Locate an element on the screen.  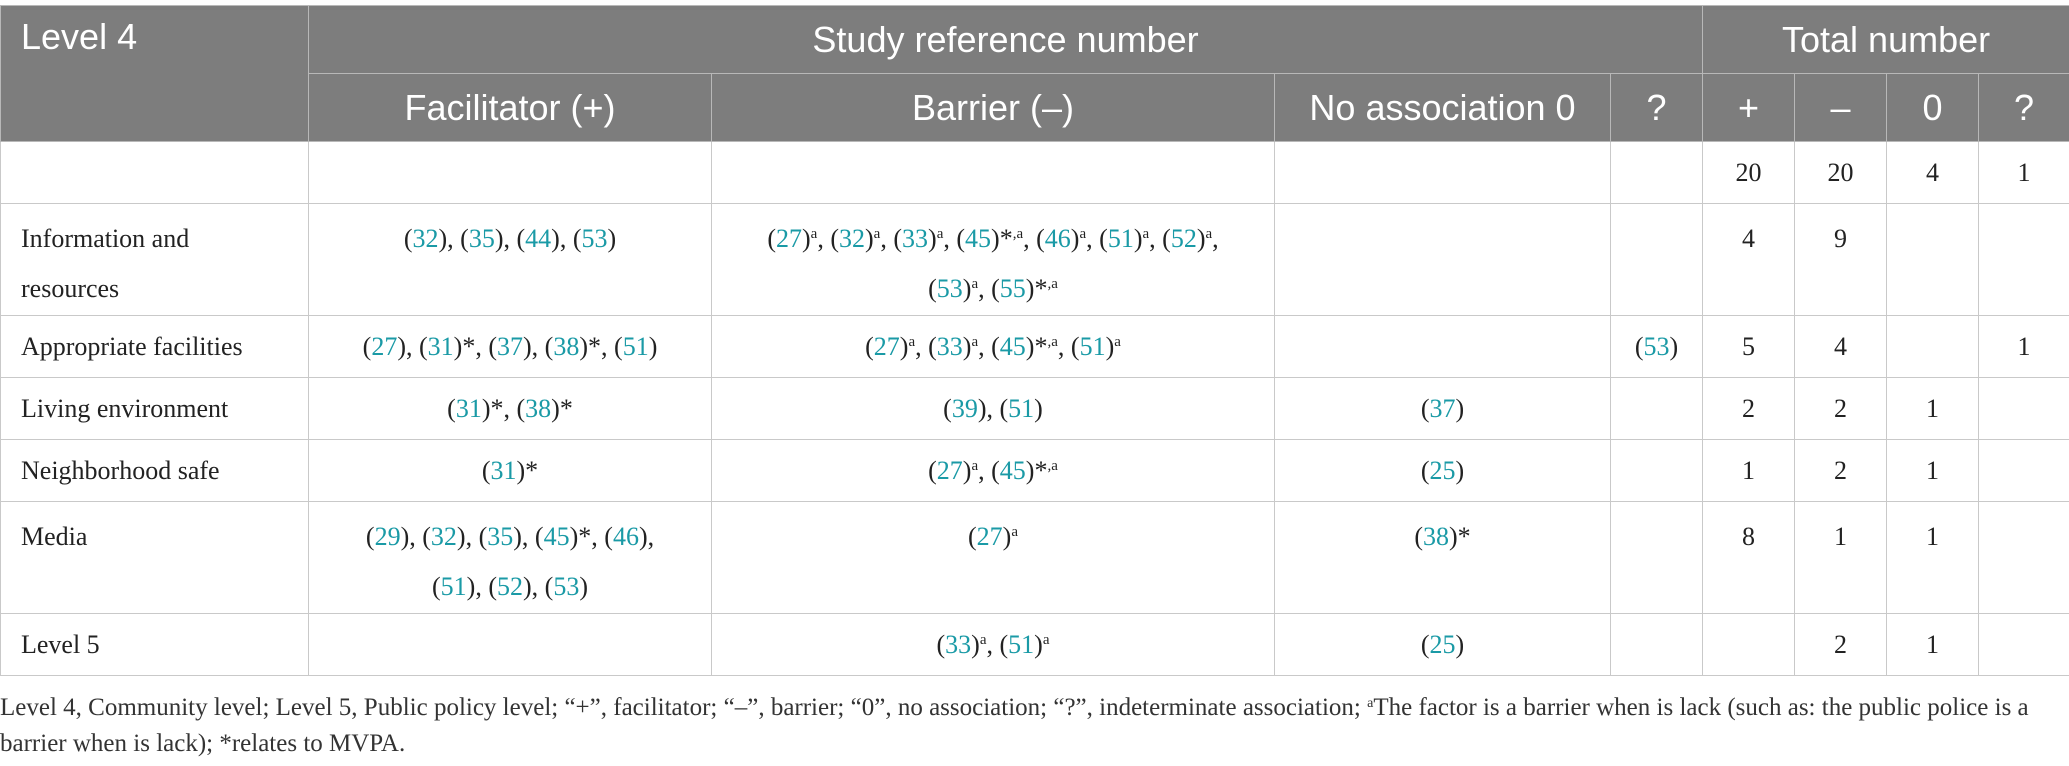
header-level-4: Level 4 is located at coordinates (154, 73).